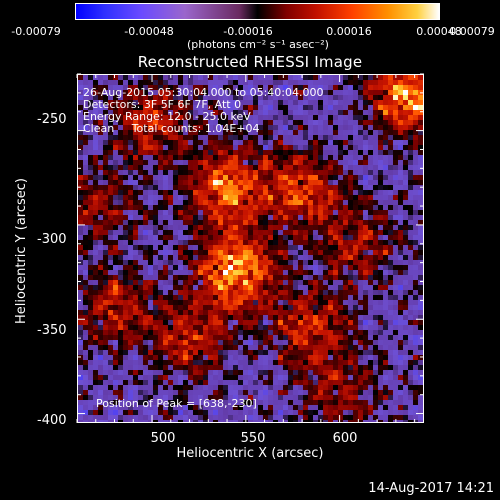 This screenshot has height=500, width=500. Describe the element at coordinates (345, 438) in the screenshot. I see `x-tick-label: 600` at that location.